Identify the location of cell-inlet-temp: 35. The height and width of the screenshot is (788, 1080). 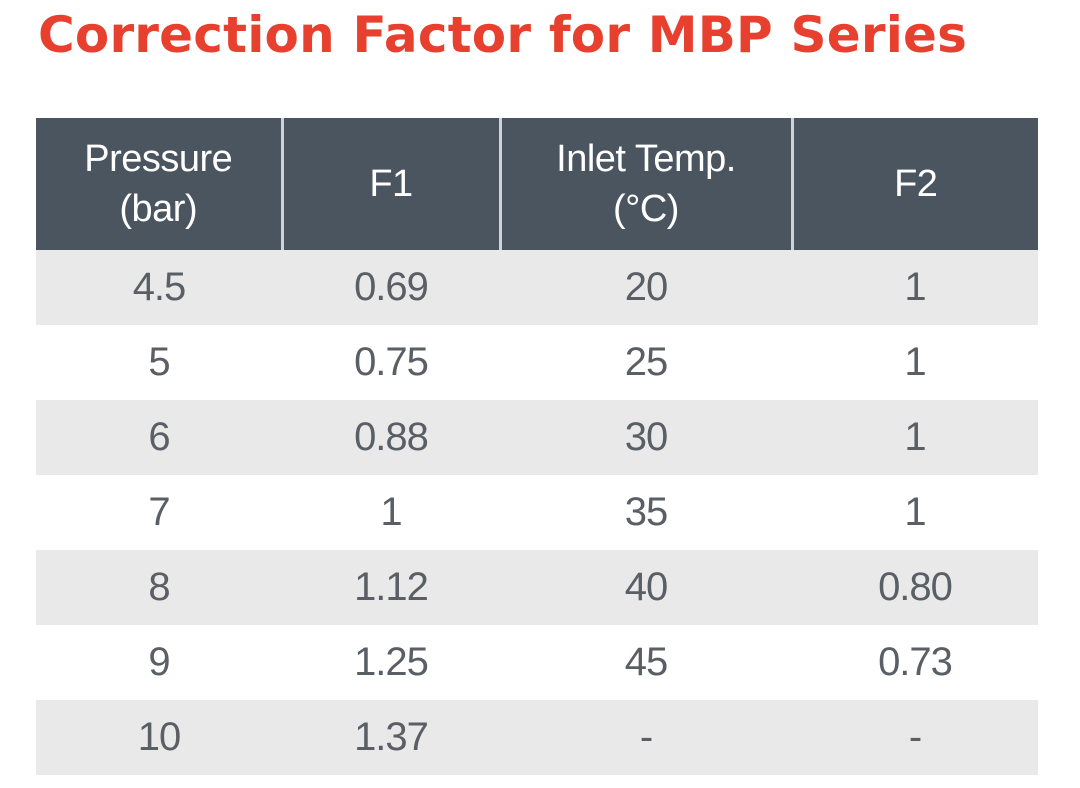
(646, 512).